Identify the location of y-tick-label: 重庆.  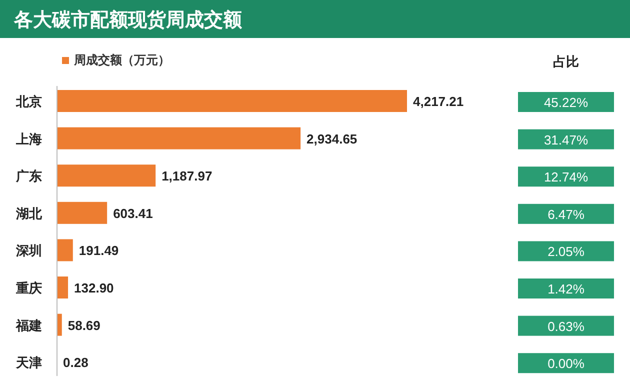
(28, 288).